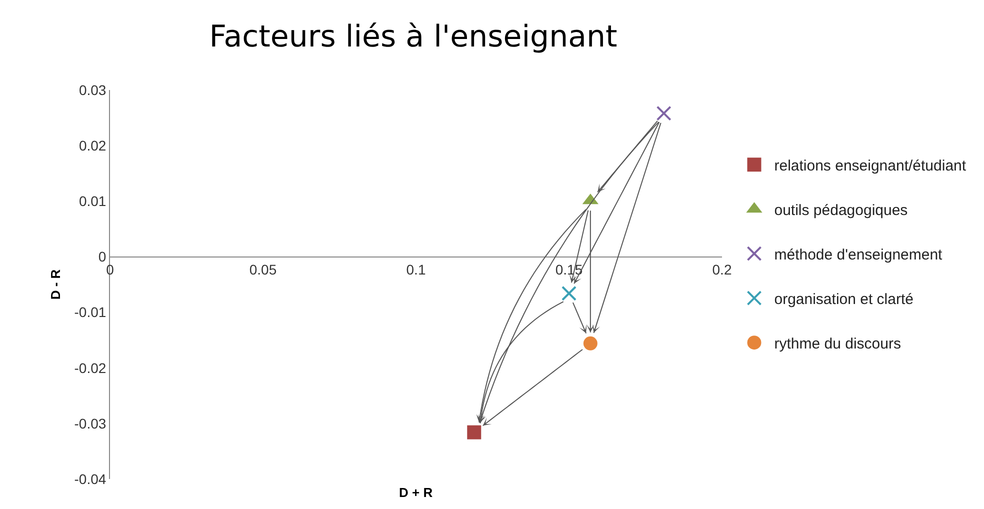  Describe the element at coordinates (413, 36) in the screenshot. I see `chart-title: Facteurs liés à l'enseignant` at that location.